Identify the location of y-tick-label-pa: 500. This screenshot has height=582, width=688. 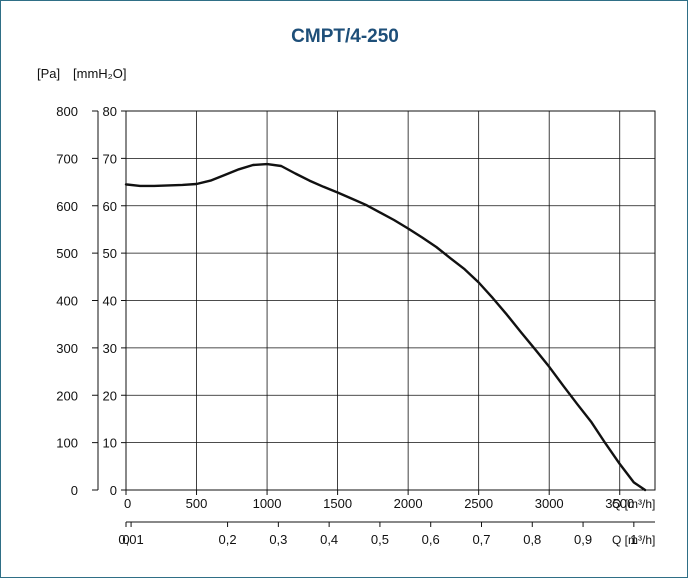
(67, 253).